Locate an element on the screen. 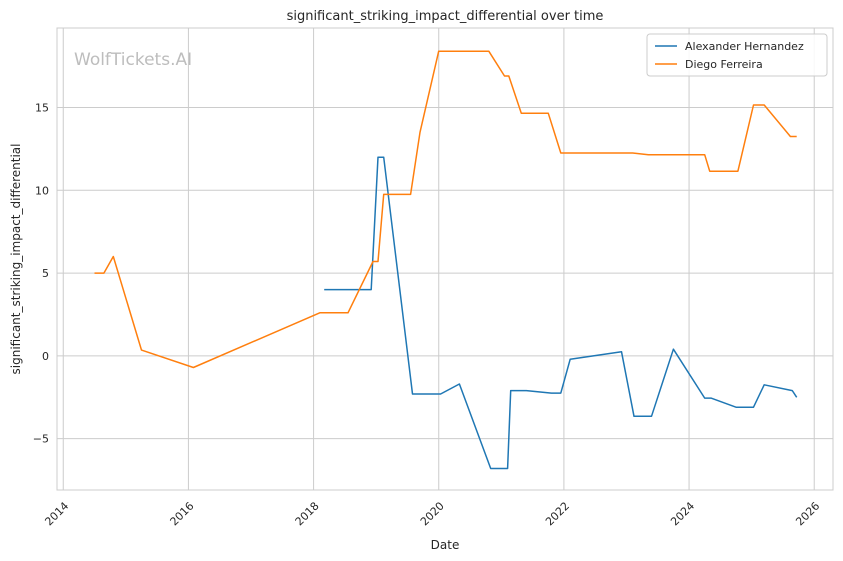 The image size is (843, 561). y-tick-label: 10 is located at coordinates (42, 190).